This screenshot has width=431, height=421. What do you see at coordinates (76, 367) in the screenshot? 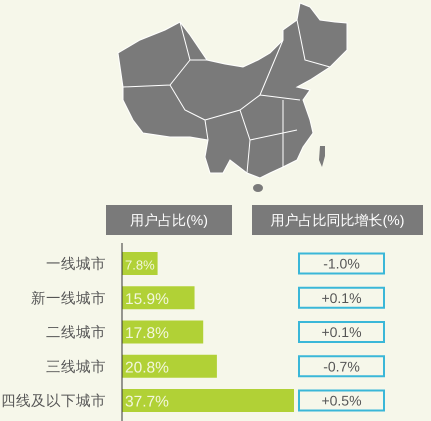
I see `y-tick-label: 三线城市` at bounding box center [76, 367].